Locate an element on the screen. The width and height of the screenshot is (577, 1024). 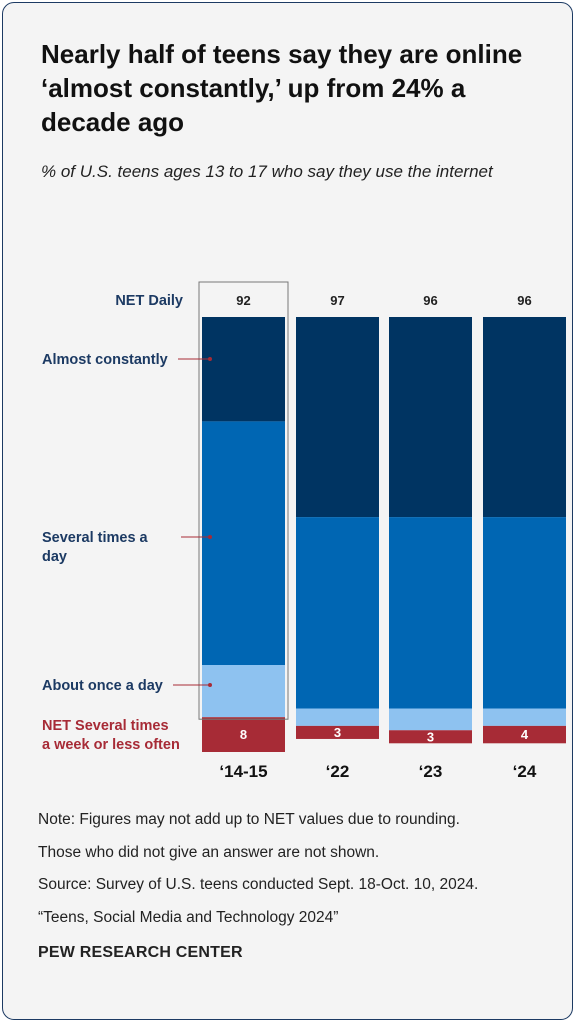
net-daily-value-4: 96 is located at coordinates (524, 300).